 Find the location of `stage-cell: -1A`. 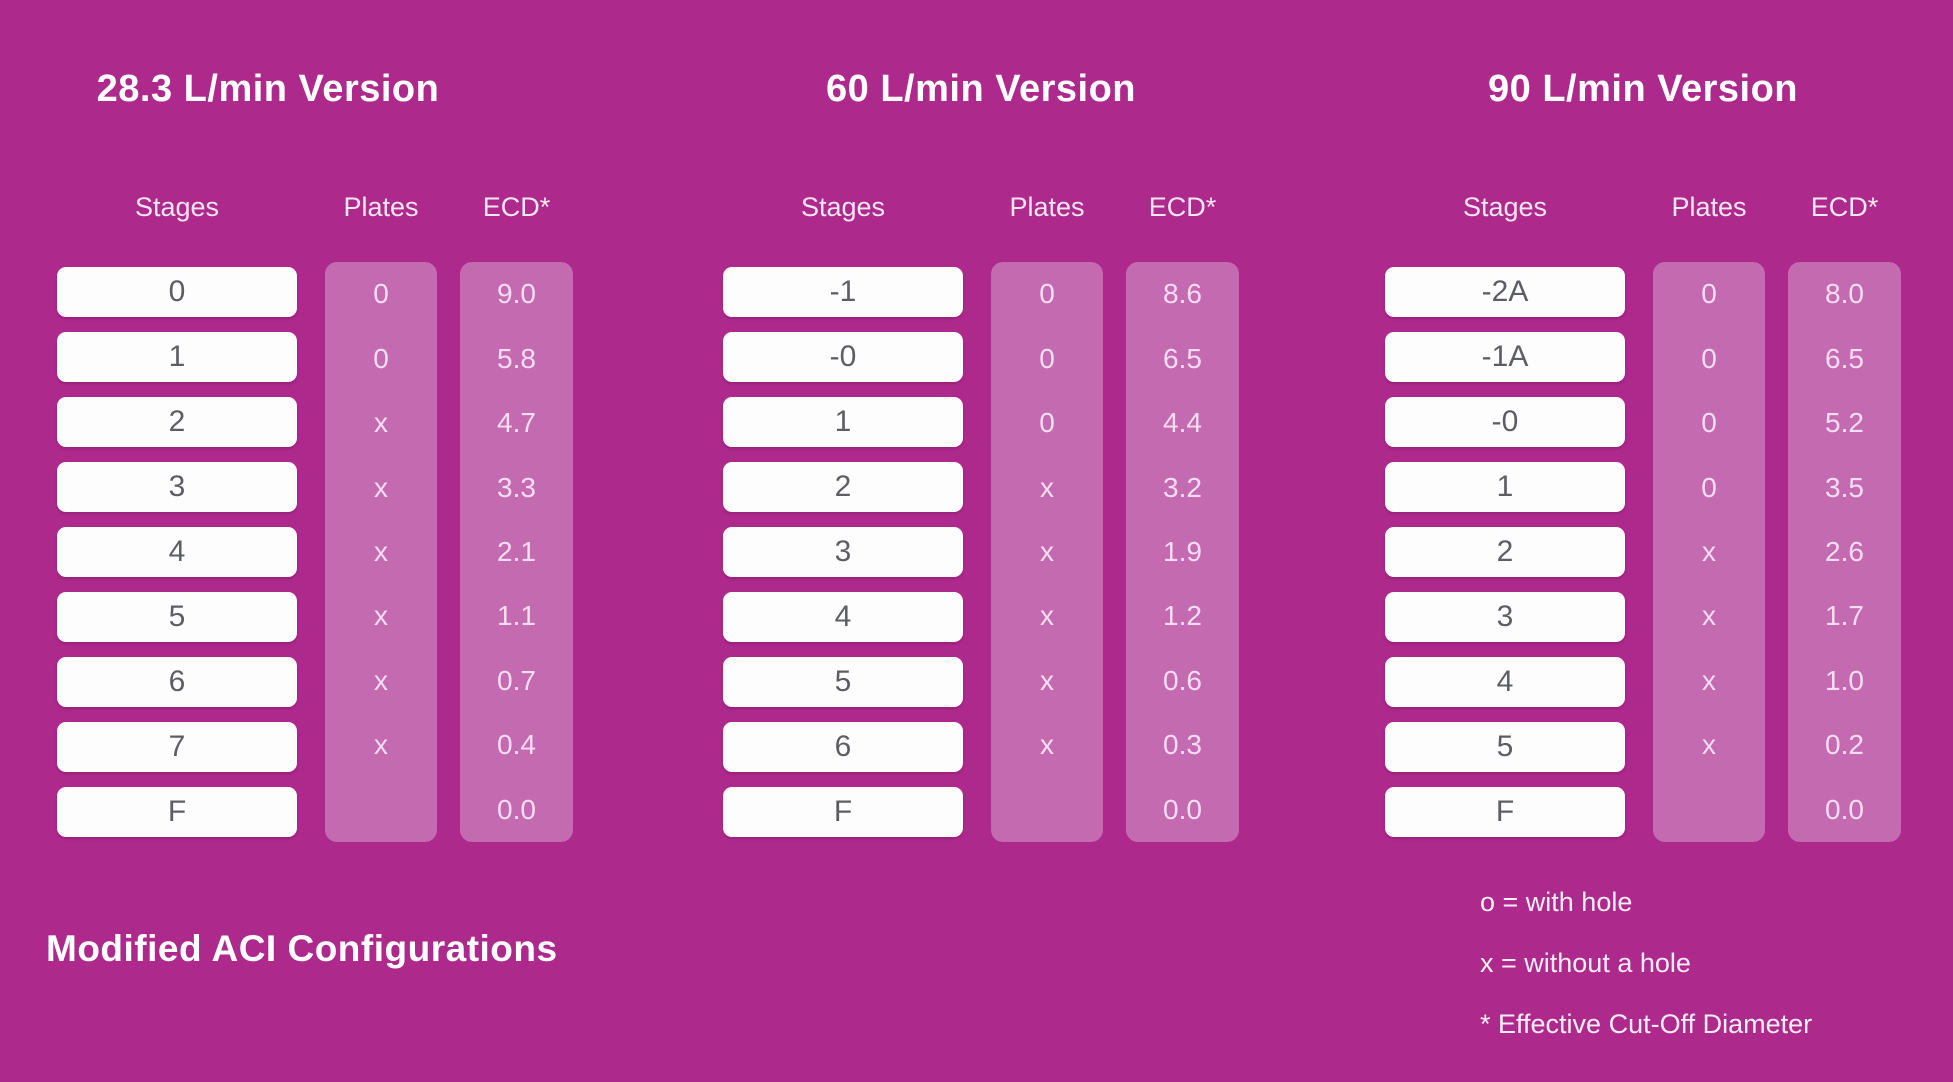

stage-cell: -1A is located at coordinates (1505, 357).